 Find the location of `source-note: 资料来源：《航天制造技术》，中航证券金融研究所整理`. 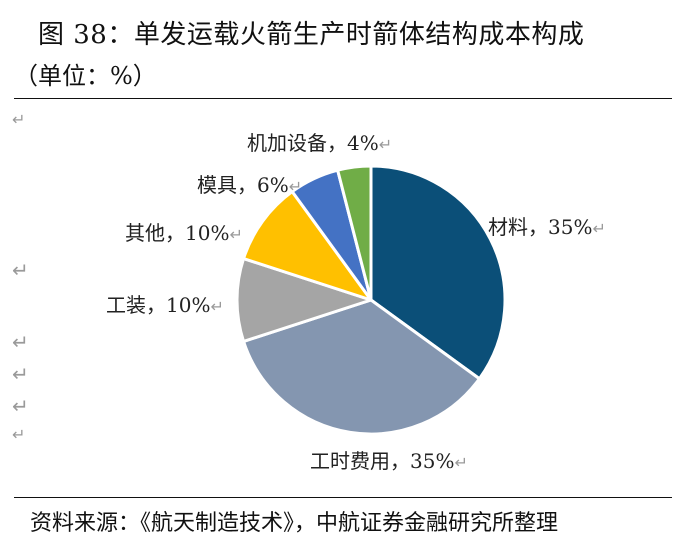

source-note: 资料来源：《航天制造技术》，中航证券金融研究所整理 is located at coordinates (294, 523).